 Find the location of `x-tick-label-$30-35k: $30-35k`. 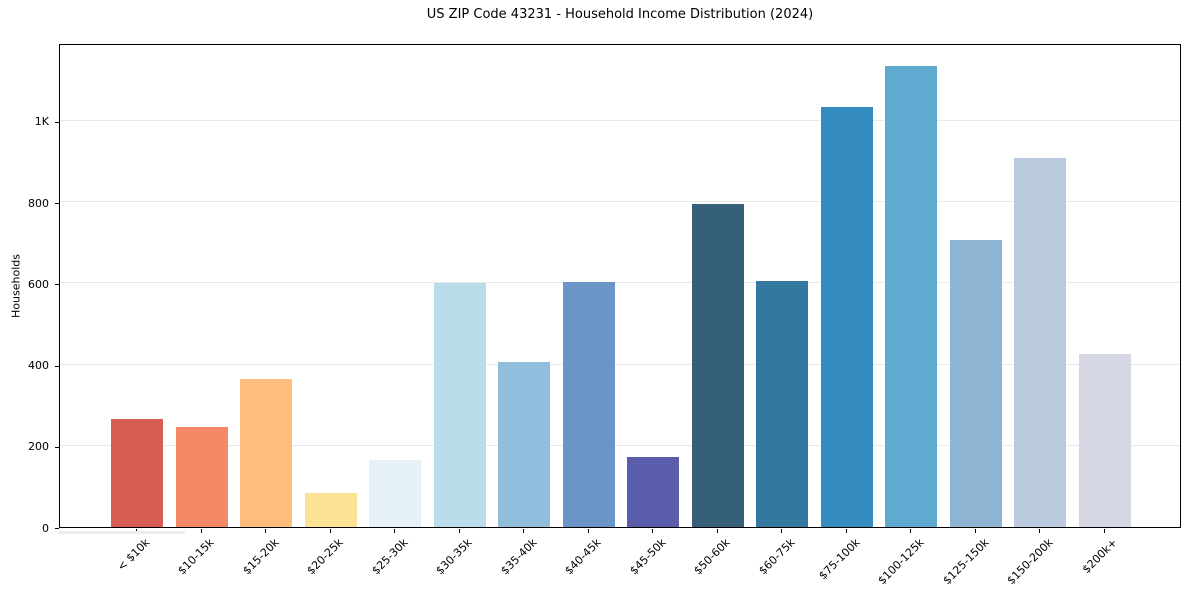

x-tick-label-$30-35k: $30-35k is located at coordinates (454, 557).